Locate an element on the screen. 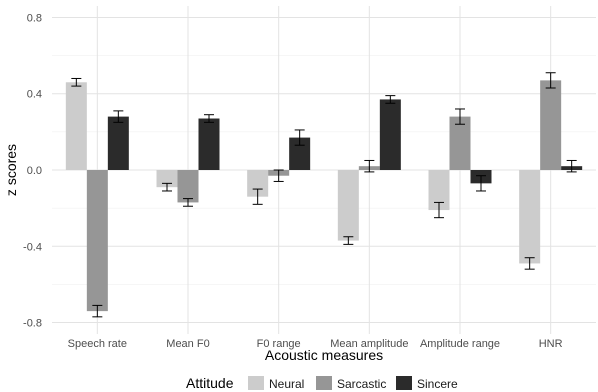  legend-label: Neural is located at coordinates (286, 384).